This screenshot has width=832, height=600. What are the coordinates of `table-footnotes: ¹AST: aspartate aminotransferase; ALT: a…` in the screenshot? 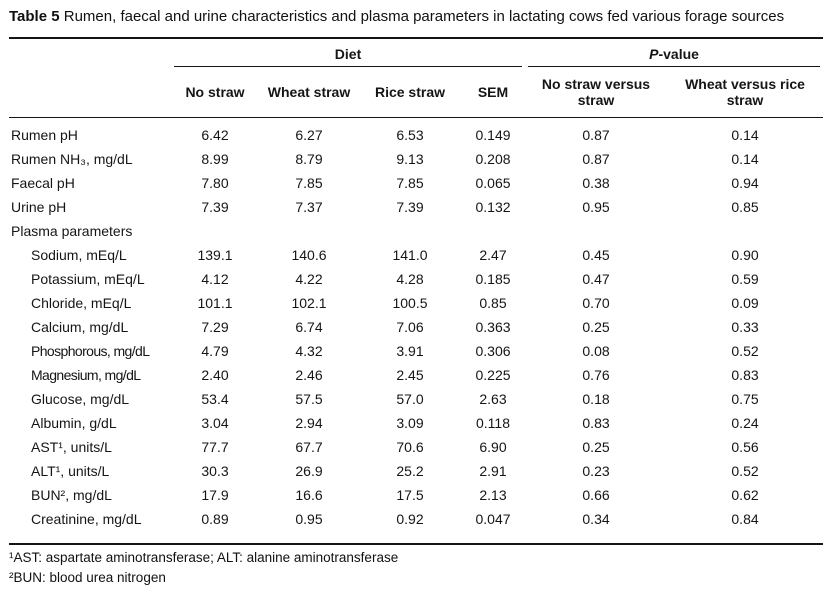 It's located at (416, 567).